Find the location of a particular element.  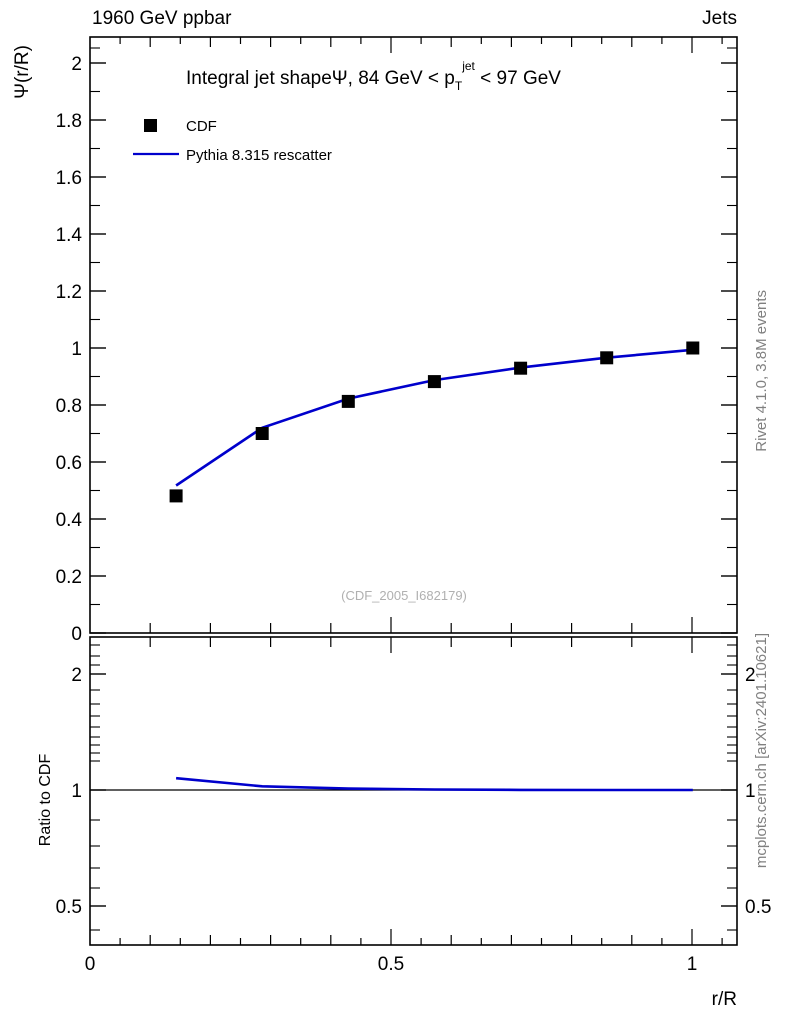

analysis-watermark: (CDF_2005_I682179) is located at coordinates (404, 595).